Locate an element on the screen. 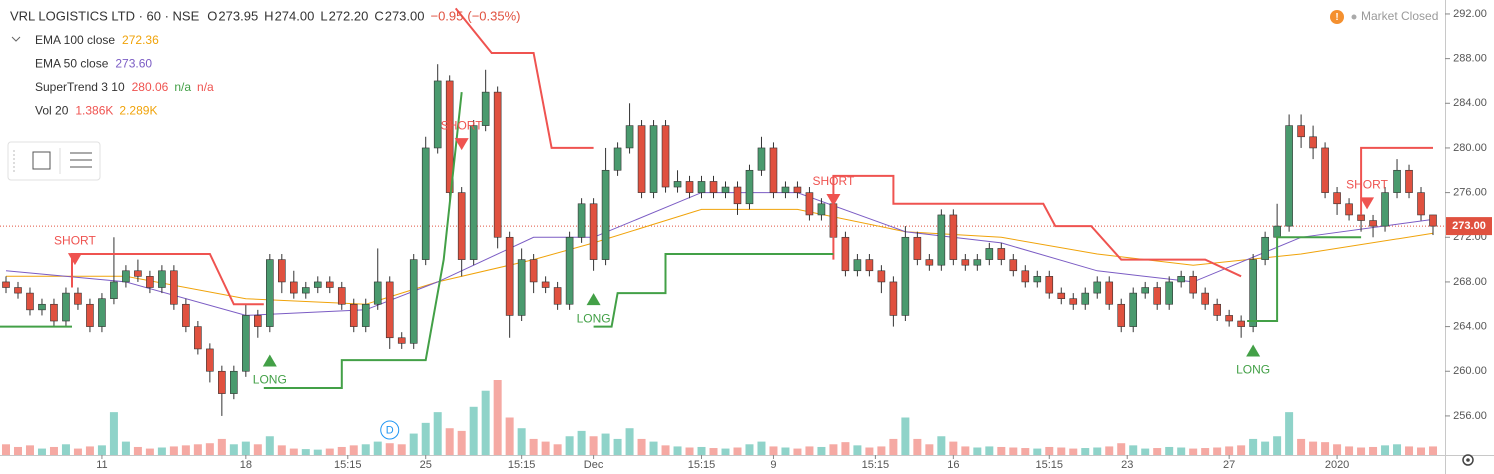  settings-icon is located at coordinates (1468, 460).